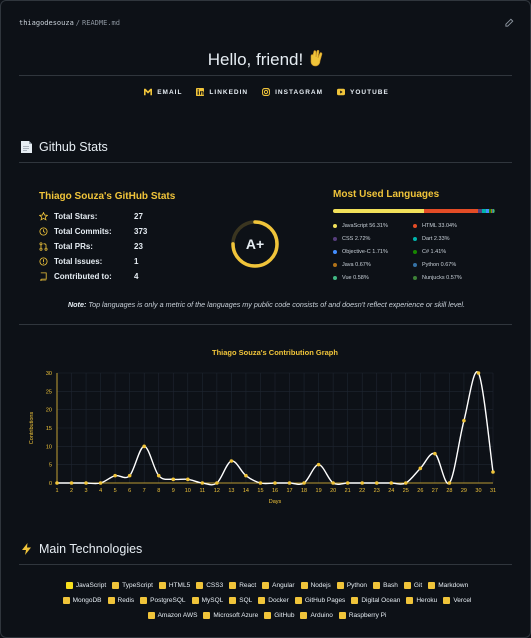 This screenshot has height=638, width=531. What do you see at coordinates (233, 600) in the screenshot?
I see `sql-icon` at bounding box center [233, 600].